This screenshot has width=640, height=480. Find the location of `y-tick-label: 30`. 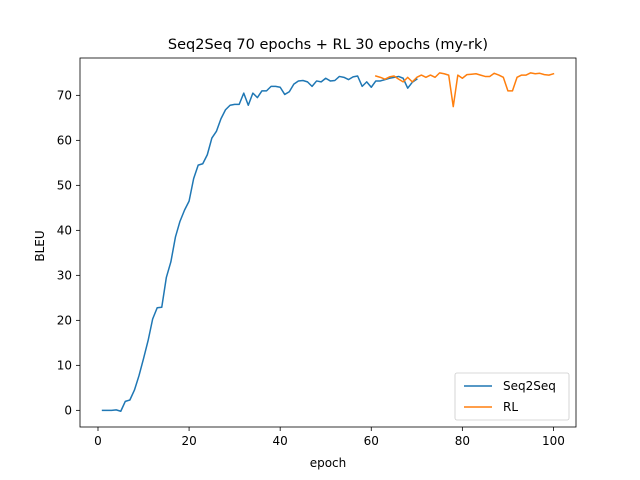

y-tick-label: 30 is located at coordinates (64, 275).